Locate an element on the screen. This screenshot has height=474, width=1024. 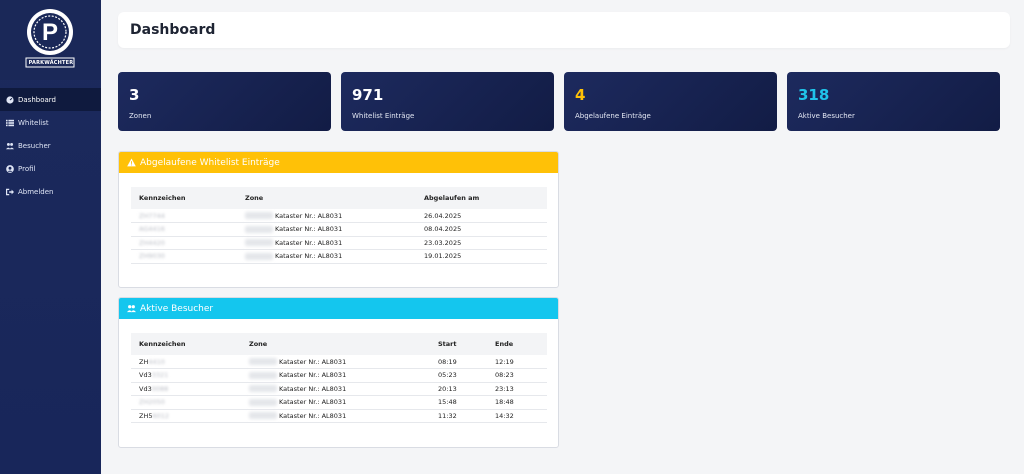
panel-title: Abgelaufene Whitelist Einträge is located at coordinates (210, 162).